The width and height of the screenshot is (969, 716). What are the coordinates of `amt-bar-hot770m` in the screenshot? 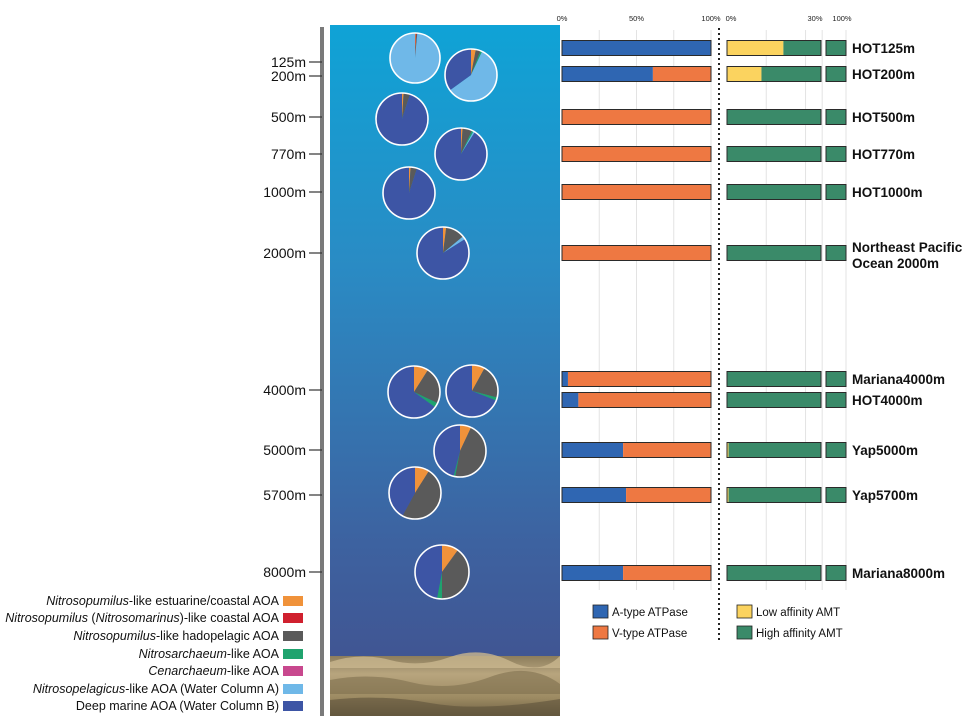 It's located at (786, 154).